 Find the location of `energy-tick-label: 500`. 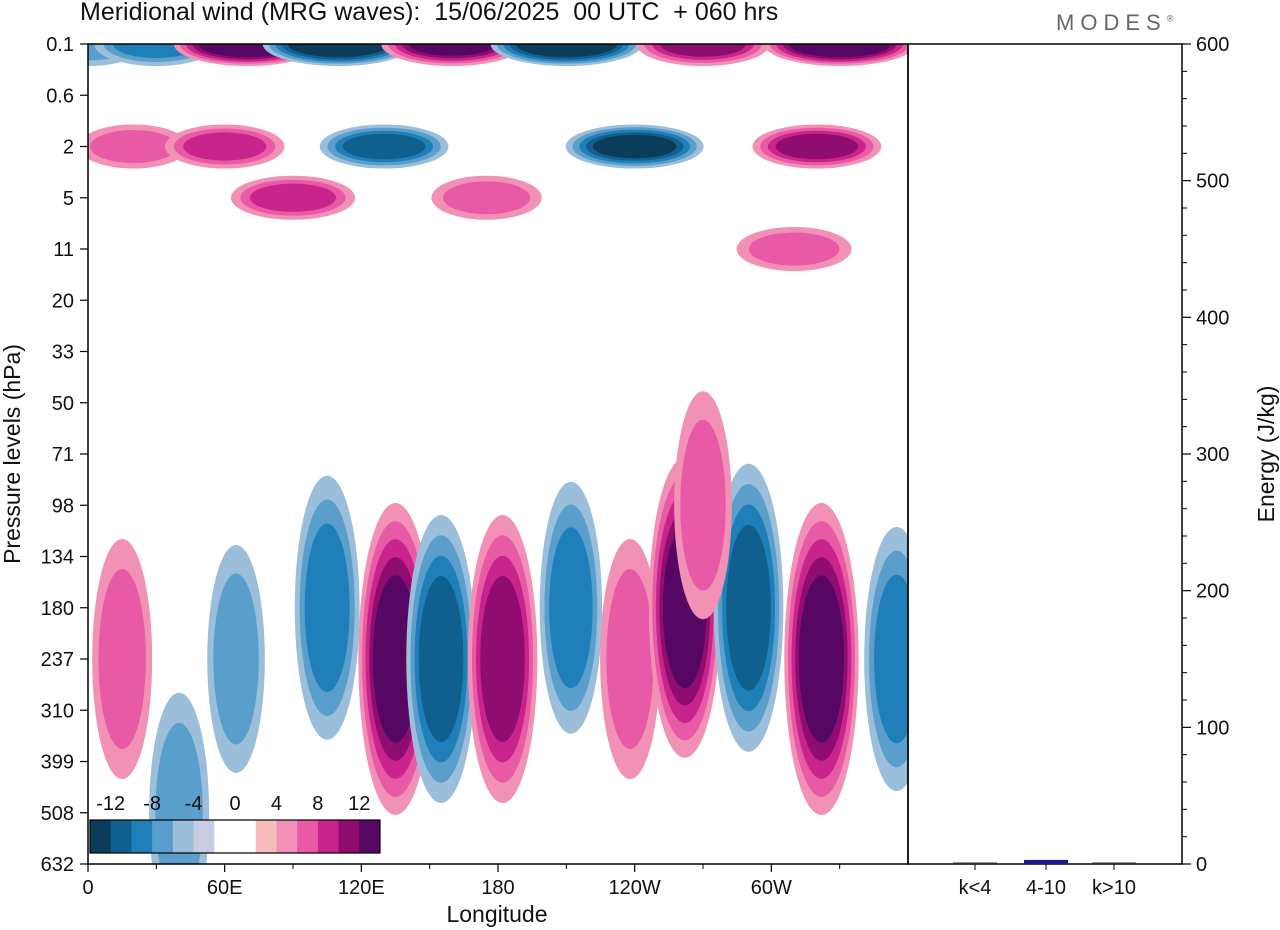

energy-tick-label: 500 is located at coordinates (1212, 182).